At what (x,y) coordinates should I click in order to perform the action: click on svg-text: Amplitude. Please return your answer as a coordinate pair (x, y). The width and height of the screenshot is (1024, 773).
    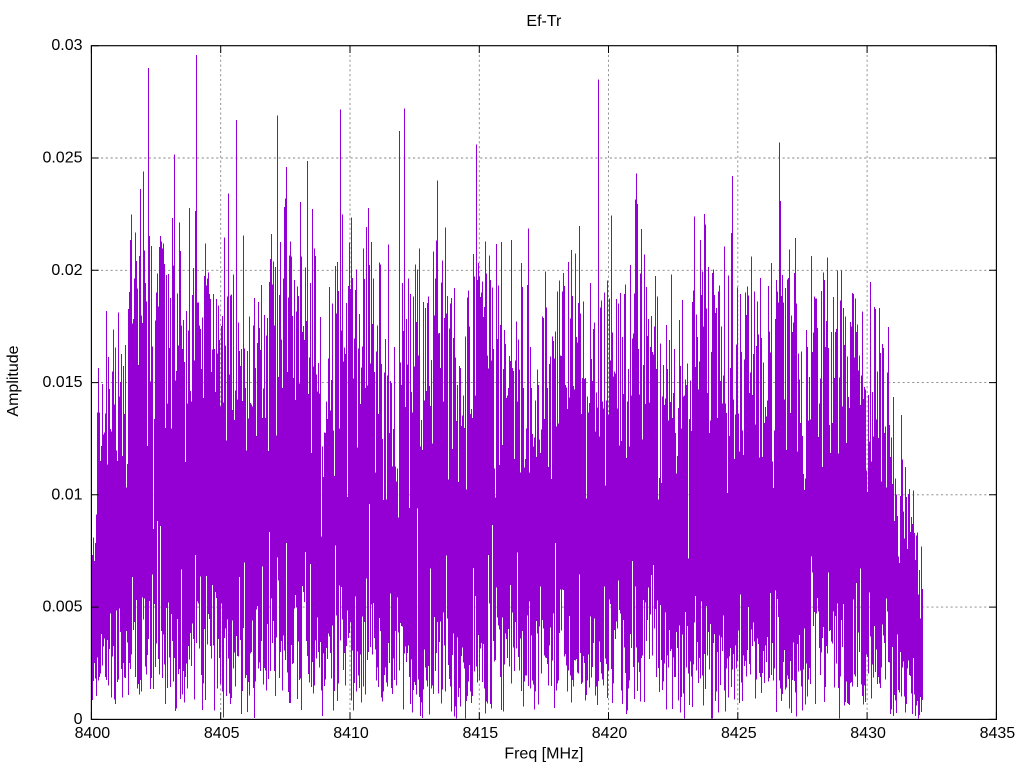
    Looking at the image, I should click on (13, 380).